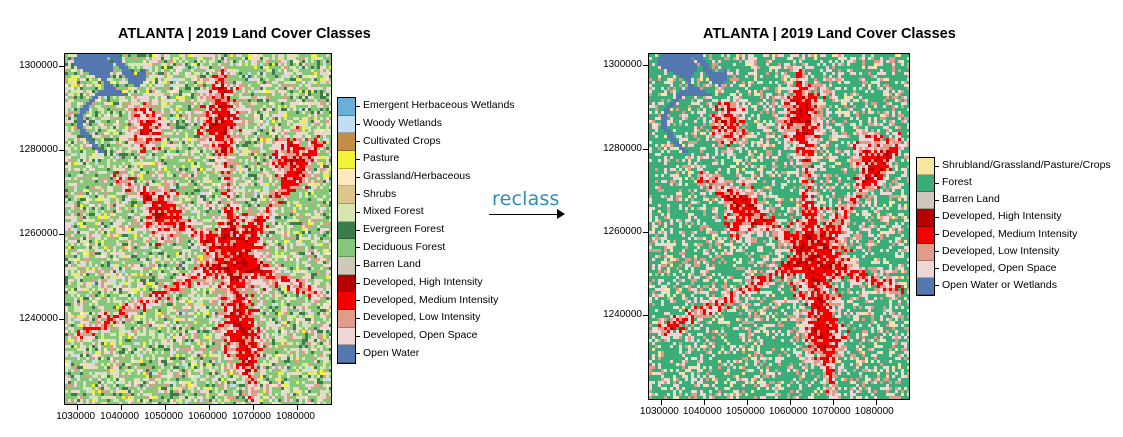  What do you see at coordinates (402, 123) in the screenshot?
I see `legend-label: Woody Wetlands` at bounding box center [402, 123].